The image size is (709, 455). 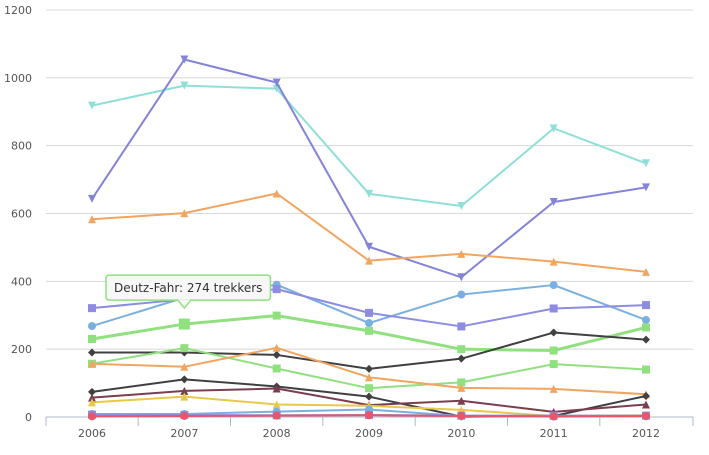 I want to click on x-tick-label: 2011, so click(x=554, y=433).